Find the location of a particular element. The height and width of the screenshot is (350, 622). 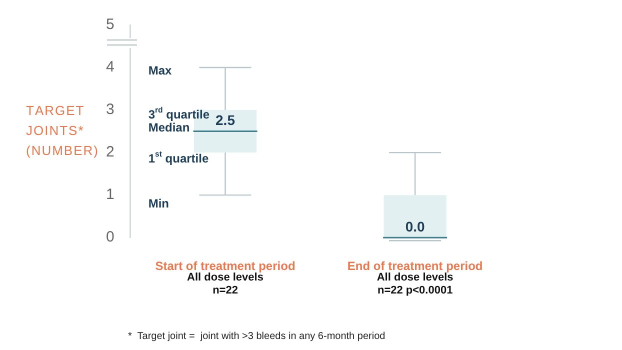

annotation: 0.0 is located at coordinates (415, 226).